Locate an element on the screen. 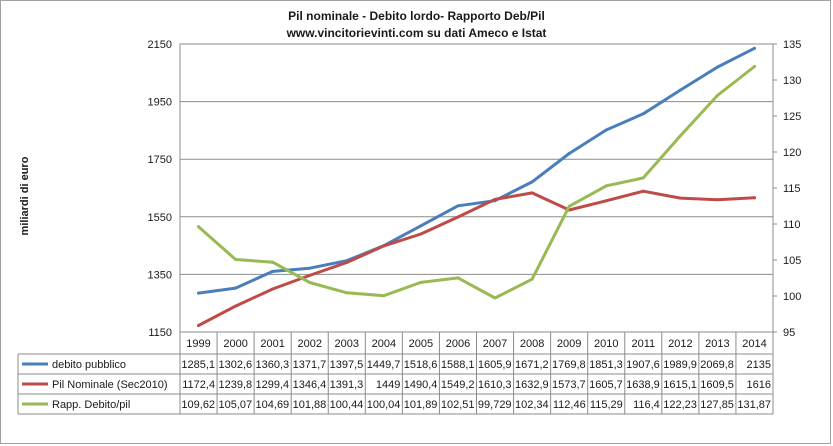 The width and height of the screenshot is (833, 446). x-tick-label: 2001 is located at coordinates (272, 344).